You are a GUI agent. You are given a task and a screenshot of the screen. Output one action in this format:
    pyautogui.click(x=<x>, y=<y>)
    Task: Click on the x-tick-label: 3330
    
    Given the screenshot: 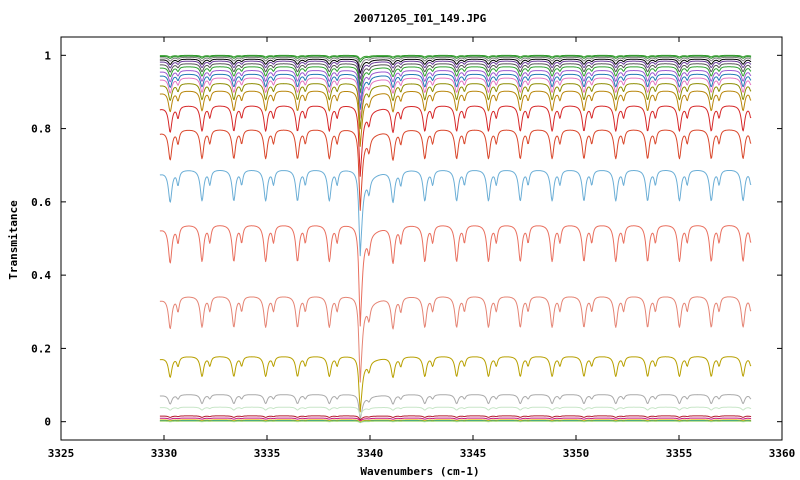 What is the action you would take?
    pyautogui.click(x=164, y=453)
    